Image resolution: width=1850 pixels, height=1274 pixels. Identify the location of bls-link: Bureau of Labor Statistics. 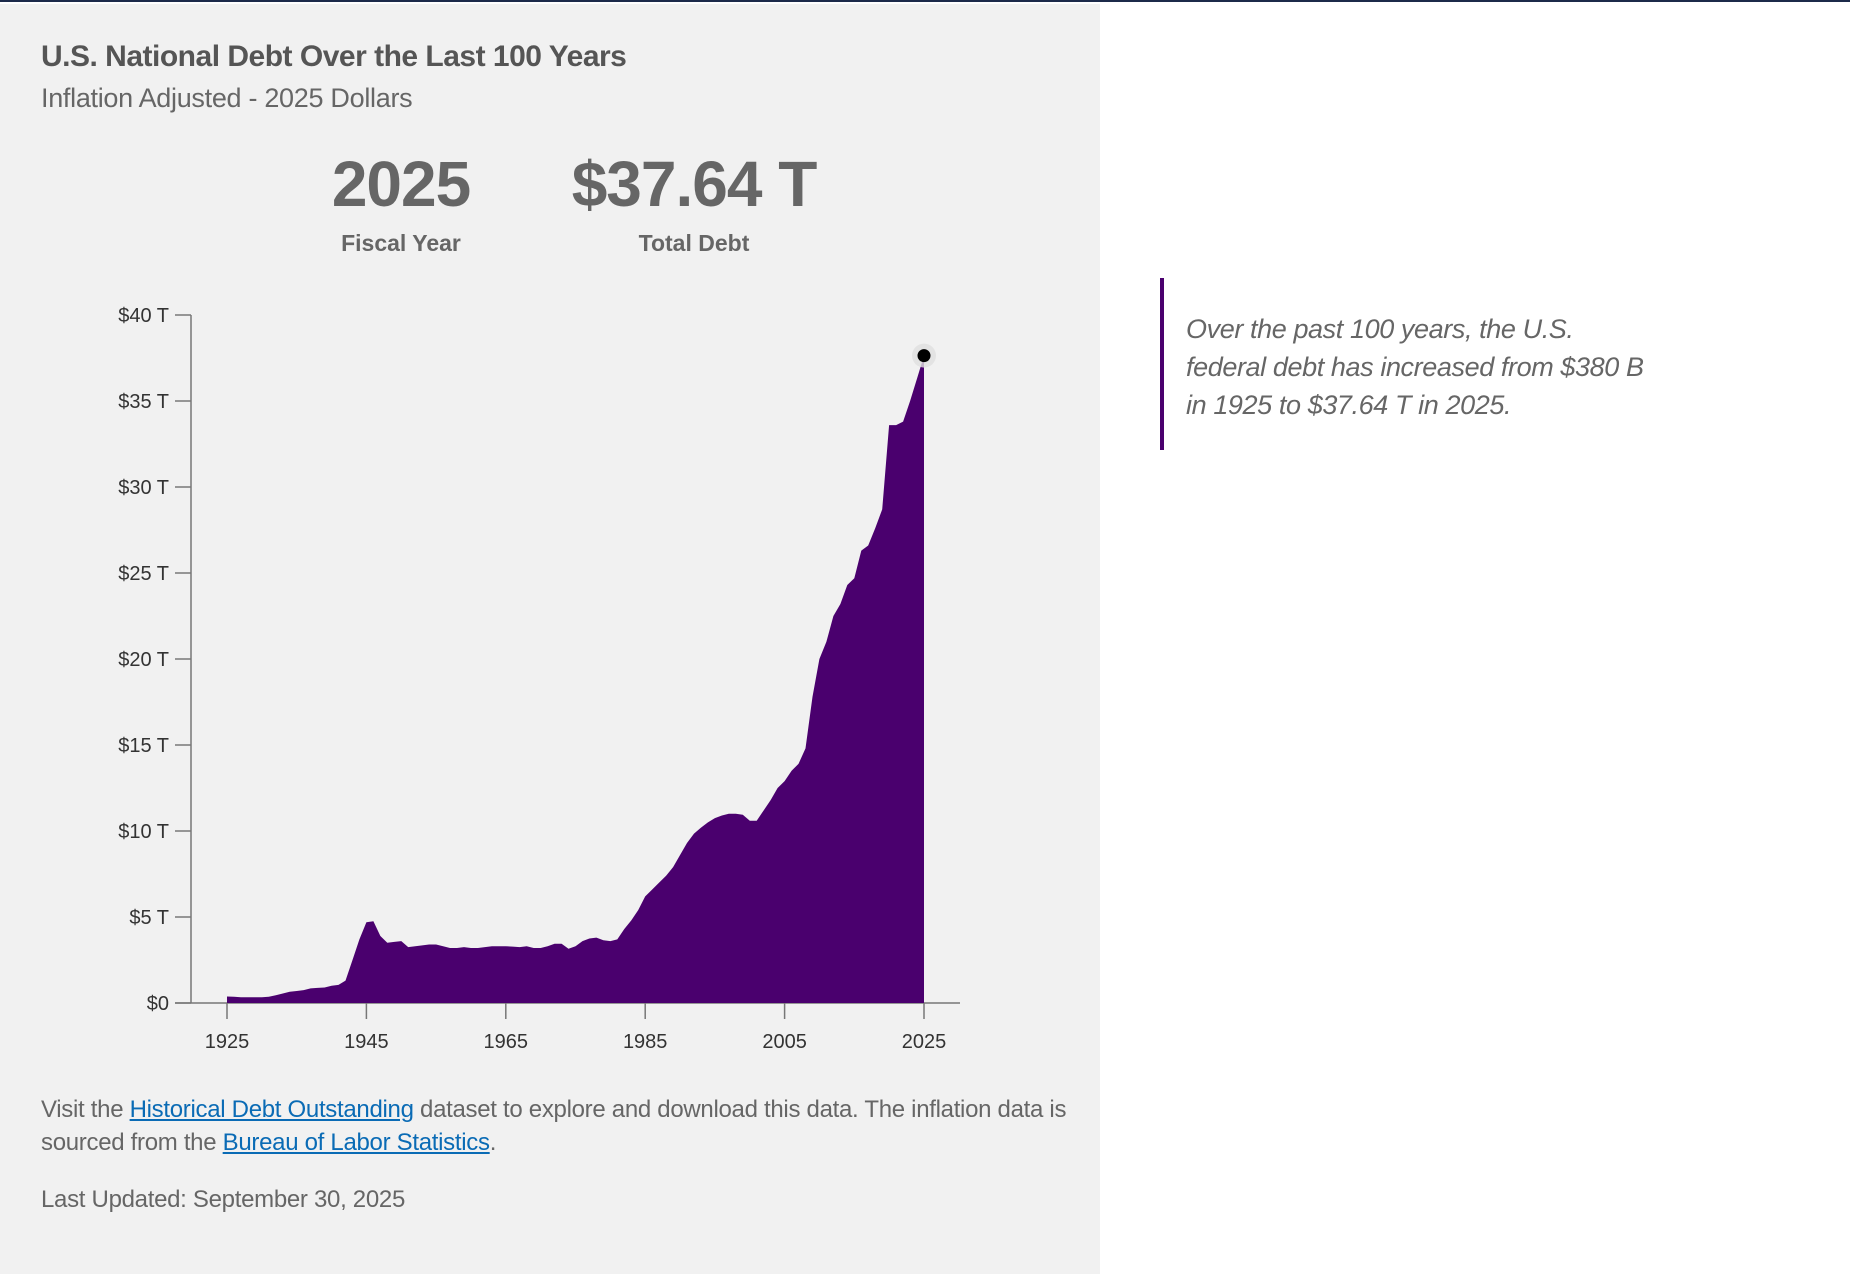
(356, 1142).